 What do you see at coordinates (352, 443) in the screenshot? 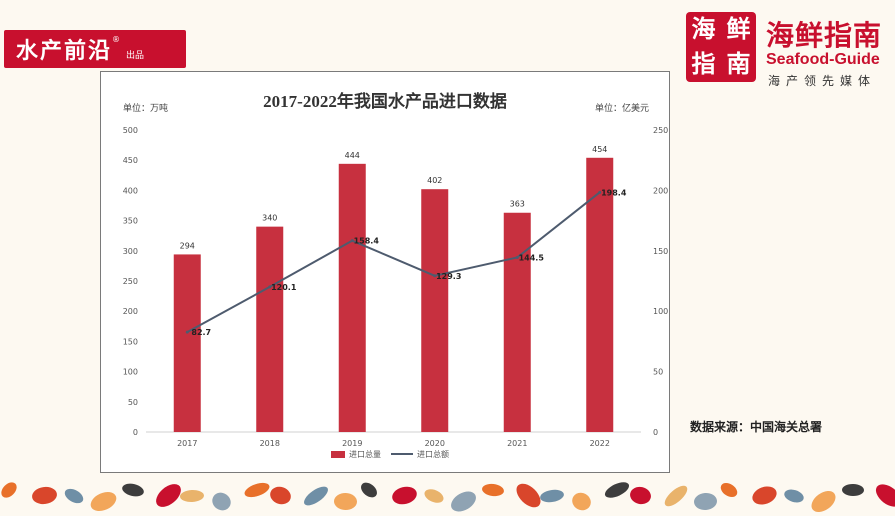
I see `x-tick-label: 2019` at bounding box center [352, 443].